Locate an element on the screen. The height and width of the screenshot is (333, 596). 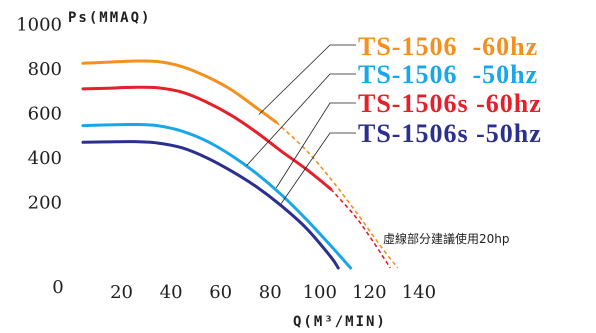
y-tick-label: 800 is located at coordinates (45, 69).